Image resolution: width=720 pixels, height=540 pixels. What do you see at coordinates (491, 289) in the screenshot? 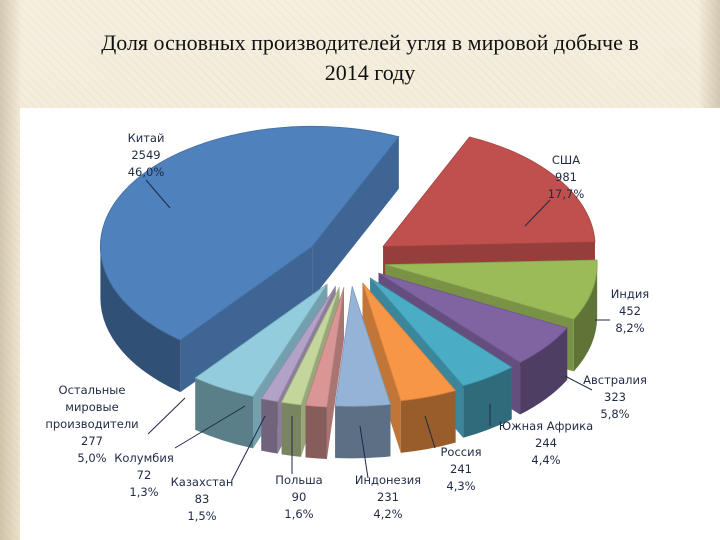
I see `slice-india-top` at bounding box center [491, 289].